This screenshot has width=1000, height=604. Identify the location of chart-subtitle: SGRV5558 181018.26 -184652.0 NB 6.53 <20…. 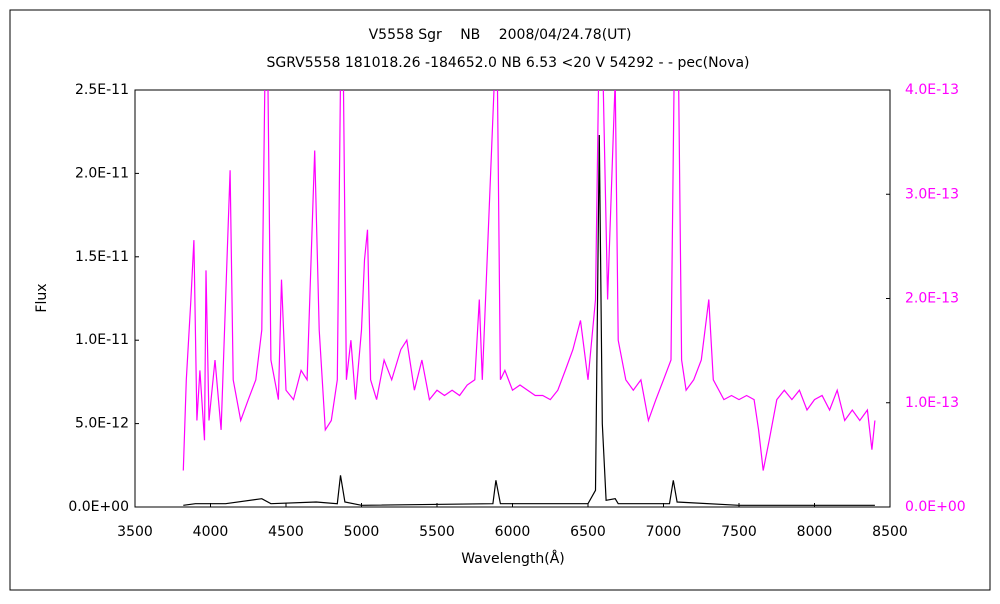
(508, 63).